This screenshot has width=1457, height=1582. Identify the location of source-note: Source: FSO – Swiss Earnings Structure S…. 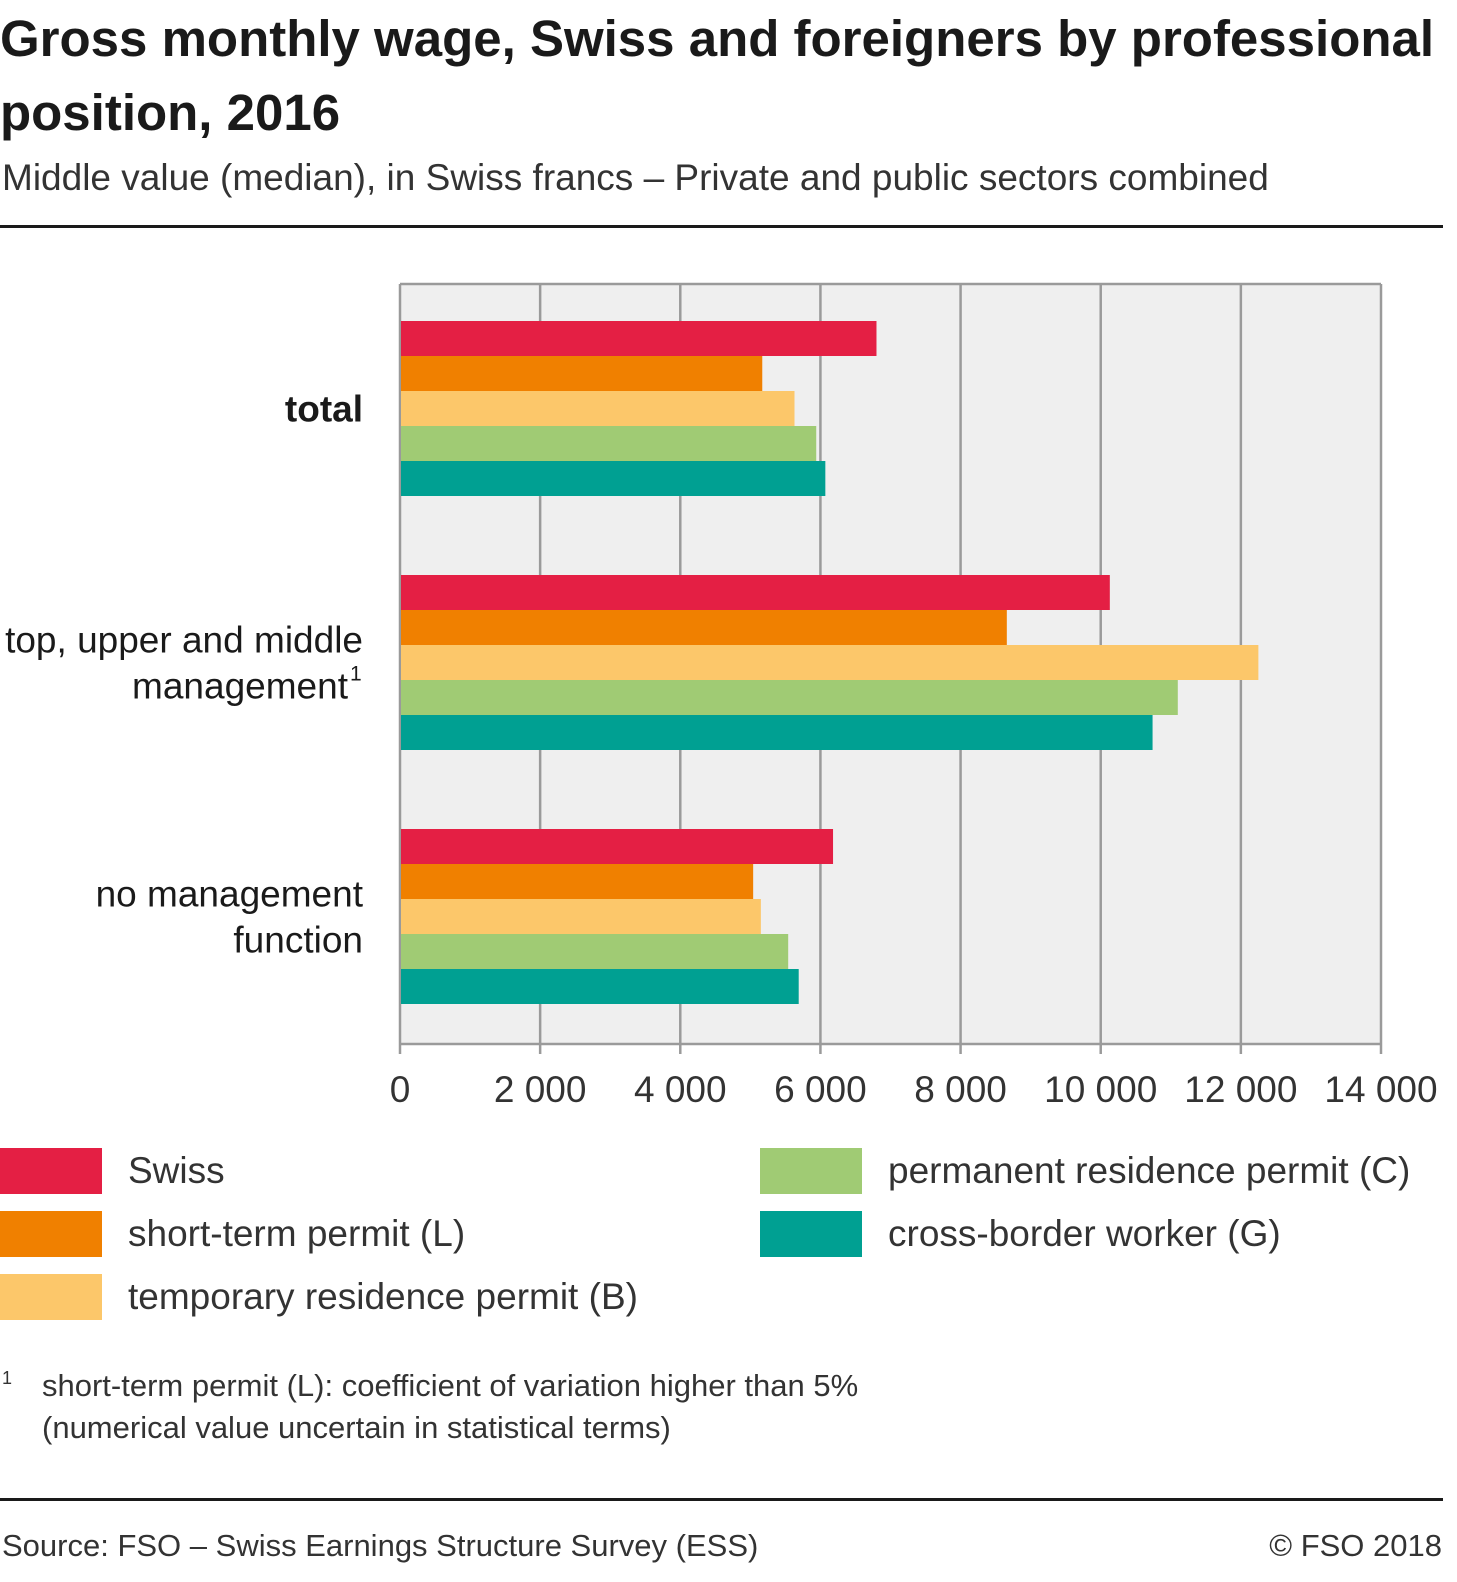
(380, 1545).